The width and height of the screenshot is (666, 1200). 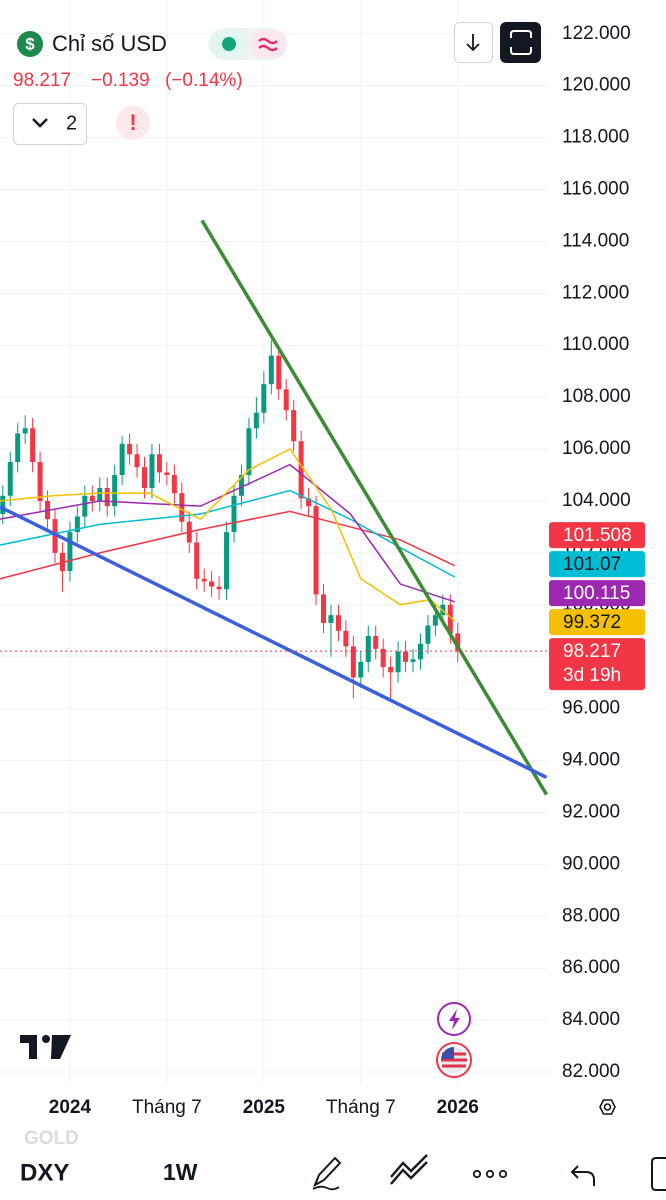 I want to click on y-tick-label: 106.000, so click(x=596, y=448).